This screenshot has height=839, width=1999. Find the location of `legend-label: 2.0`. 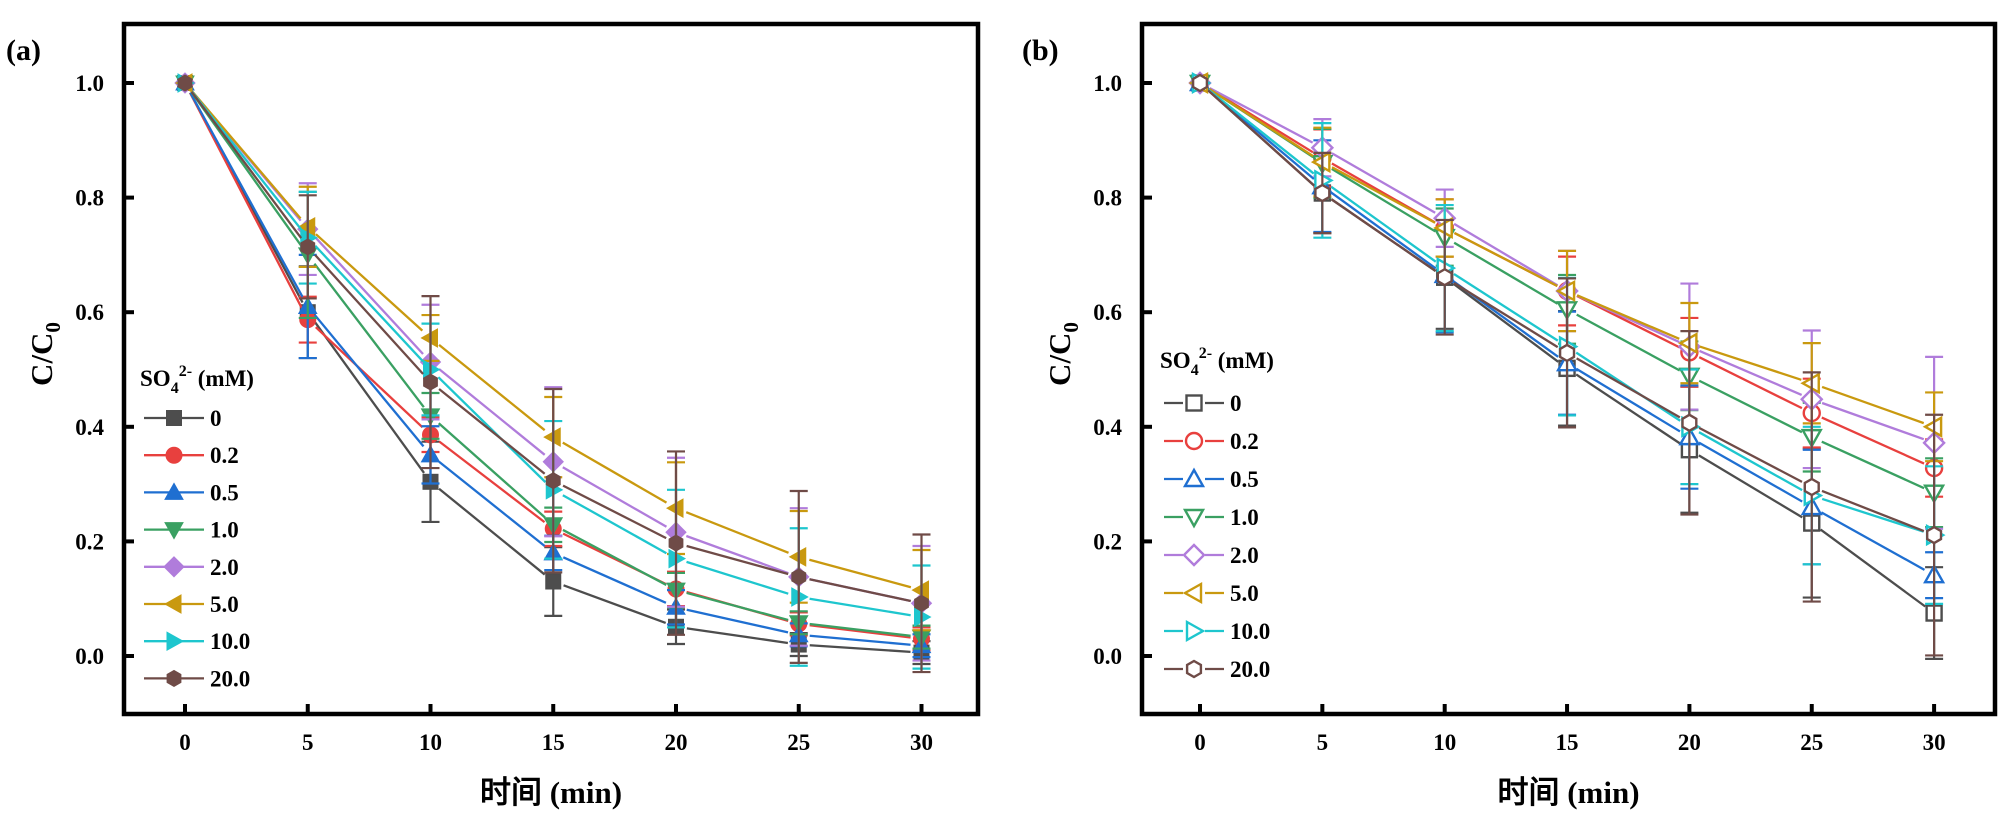

legend-label: 2.0 is located at coordinates (224, 567).